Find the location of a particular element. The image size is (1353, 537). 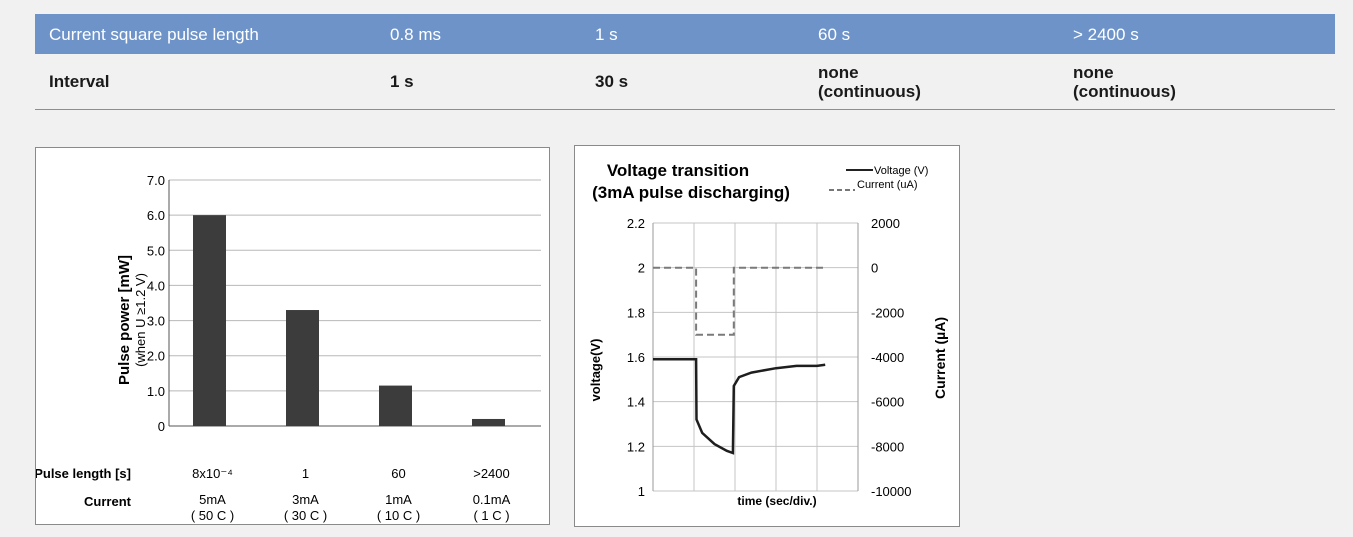

y-tick-label: 1.4 is located at coordinates (636, 402).